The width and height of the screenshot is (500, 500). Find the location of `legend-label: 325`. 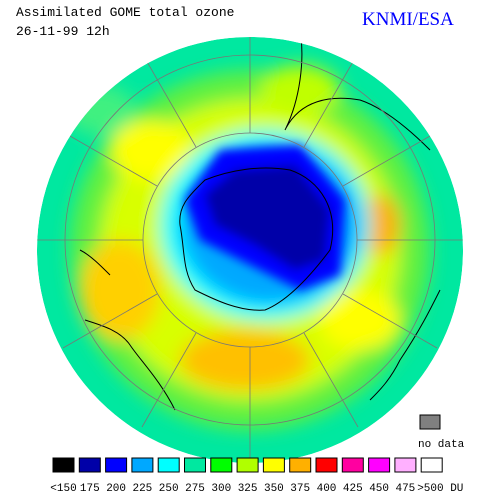

legend-label: 325 is located at coordinates (248, 489).